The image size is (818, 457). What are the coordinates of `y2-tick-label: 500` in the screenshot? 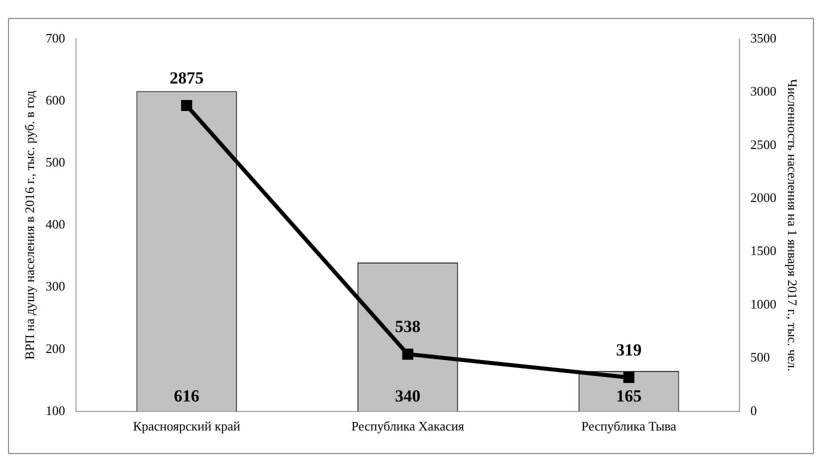 It's located at (760, 357).